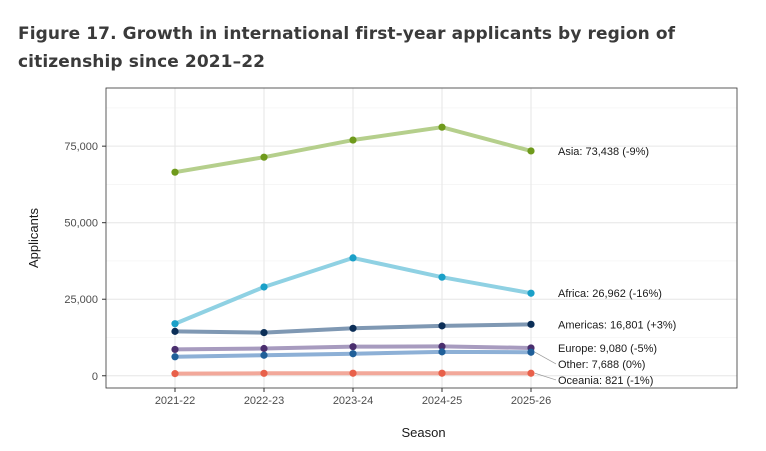 The image size is (766, 451). Describe the element at coordinates (610, 294) in the screenshot. I see `series-label-africa: Africa: 26,962 (-16%)` at that location.